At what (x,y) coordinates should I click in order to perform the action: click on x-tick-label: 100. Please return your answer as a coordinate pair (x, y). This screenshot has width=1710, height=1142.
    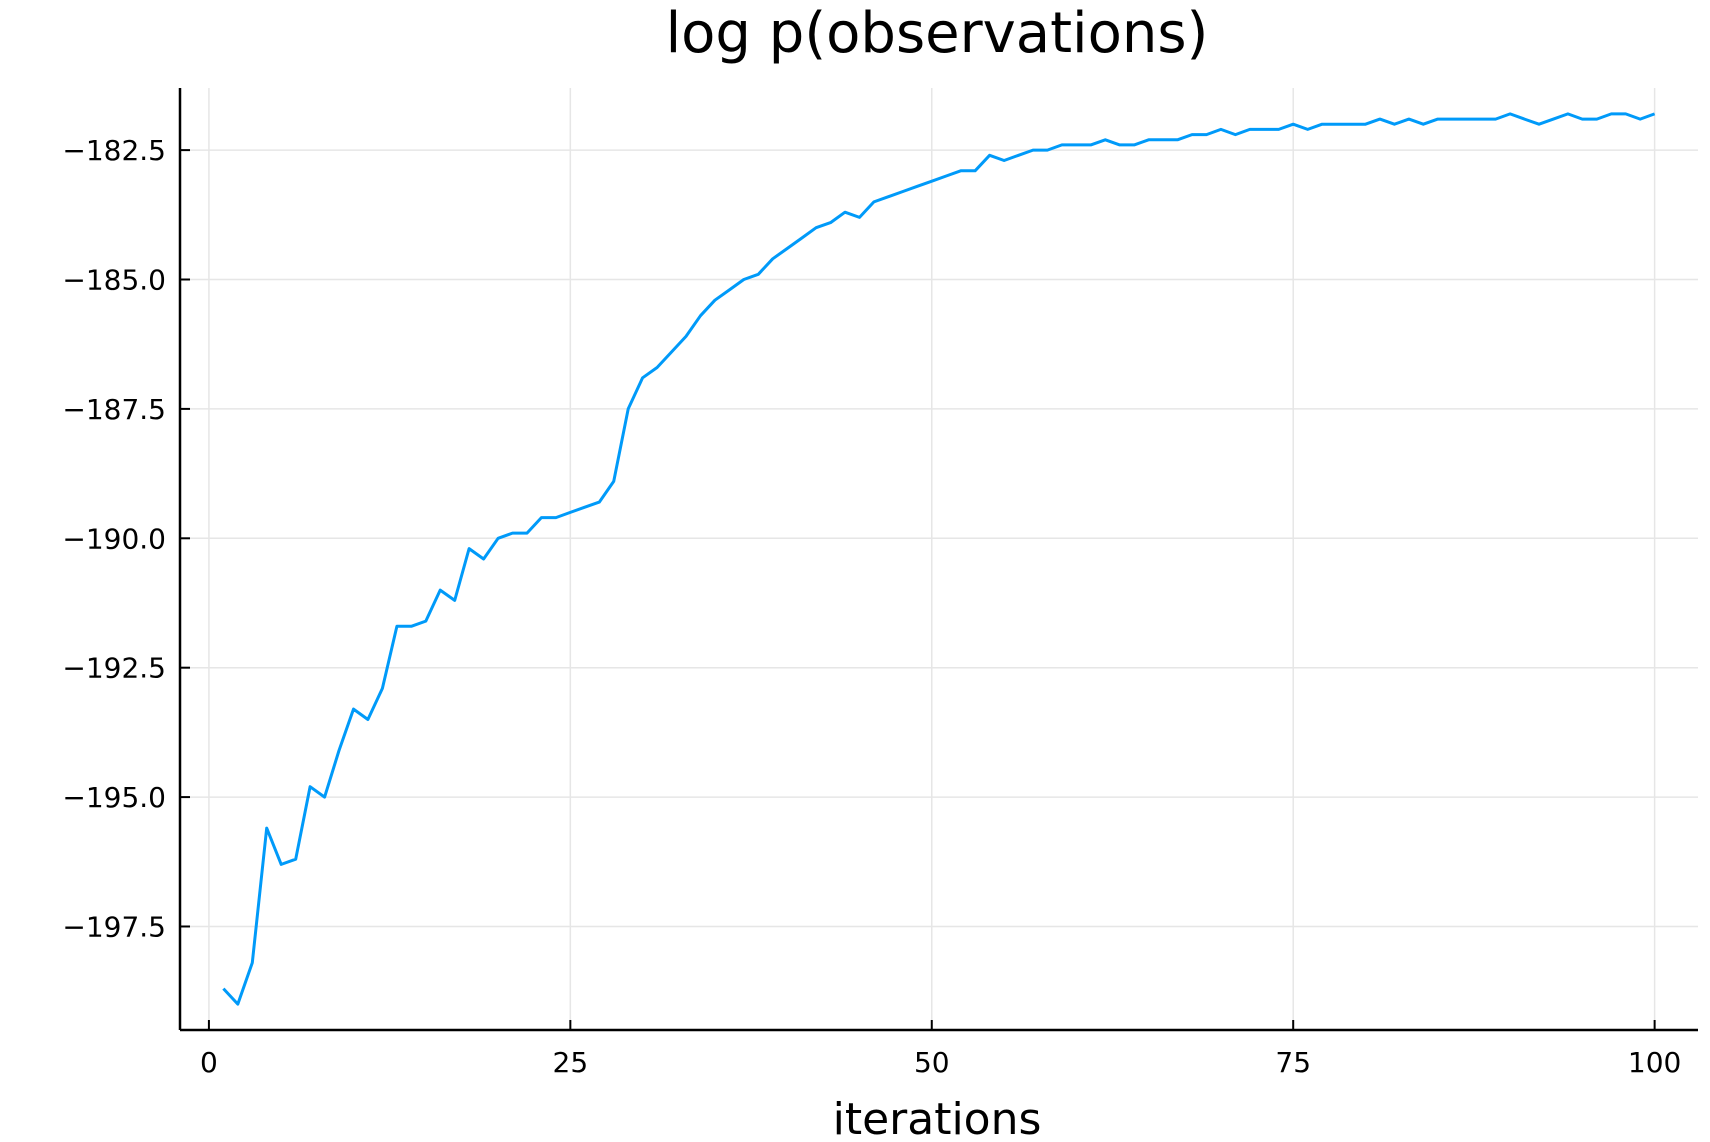
    Looking at the image, I should click on (1654, 1062).